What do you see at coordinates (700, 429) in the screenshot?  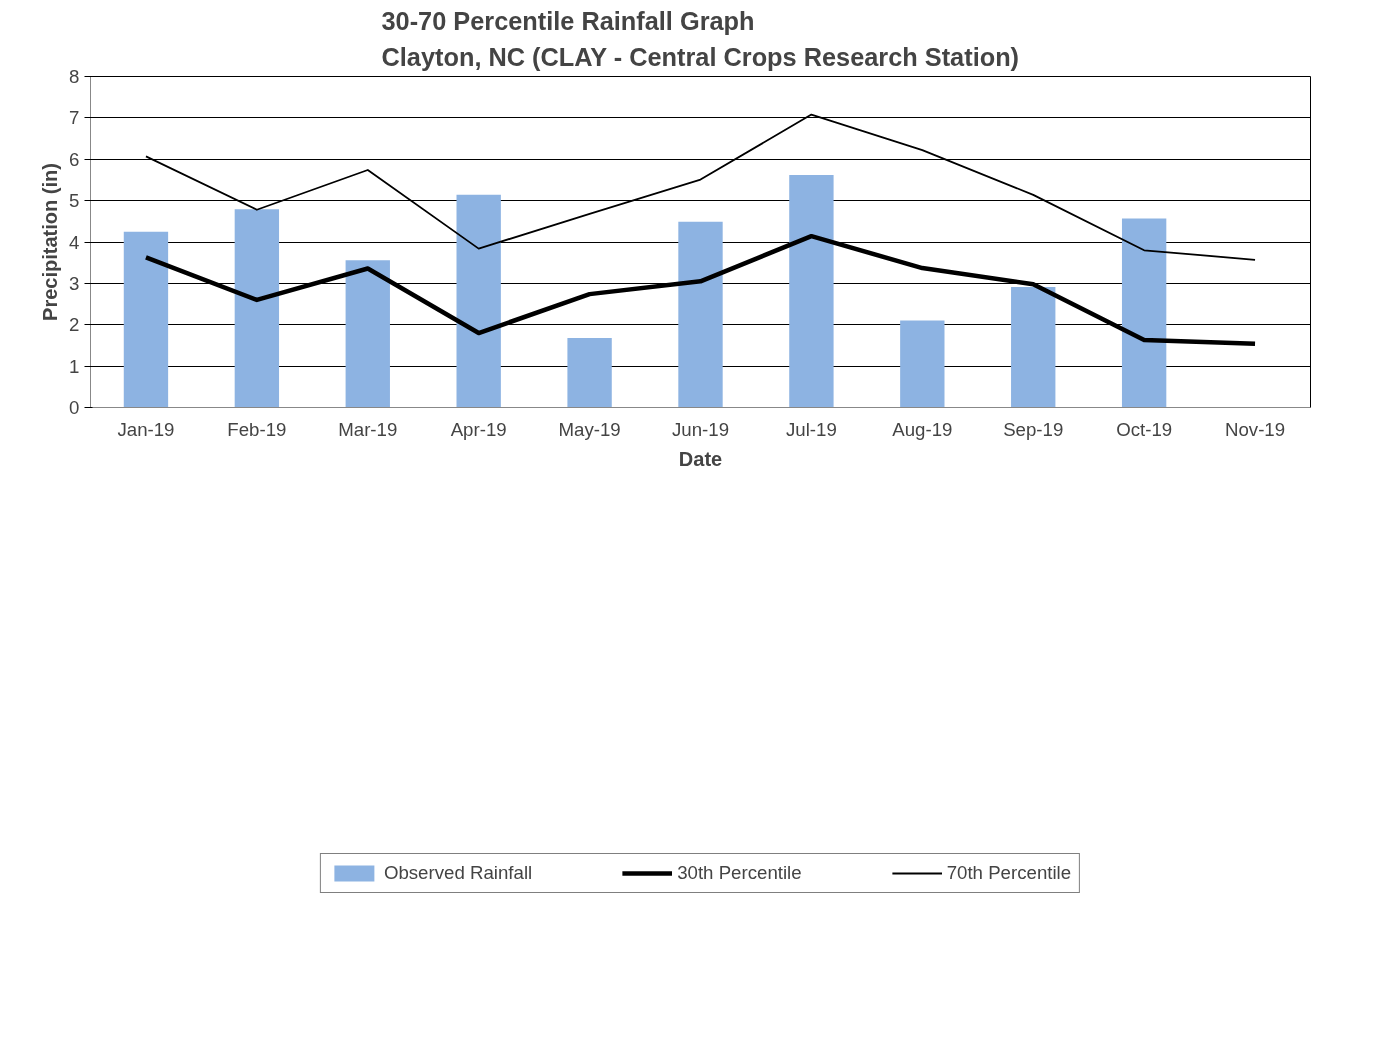 I see `x-tick-label: Jun-19` at bounding box center [700, 429].